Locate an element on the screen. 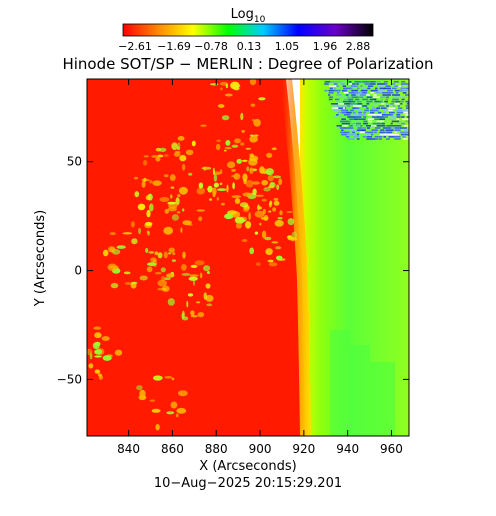 The image size is (496, 516). colorbar-tick-label: −1.69 is located at coordinates (174, 46).